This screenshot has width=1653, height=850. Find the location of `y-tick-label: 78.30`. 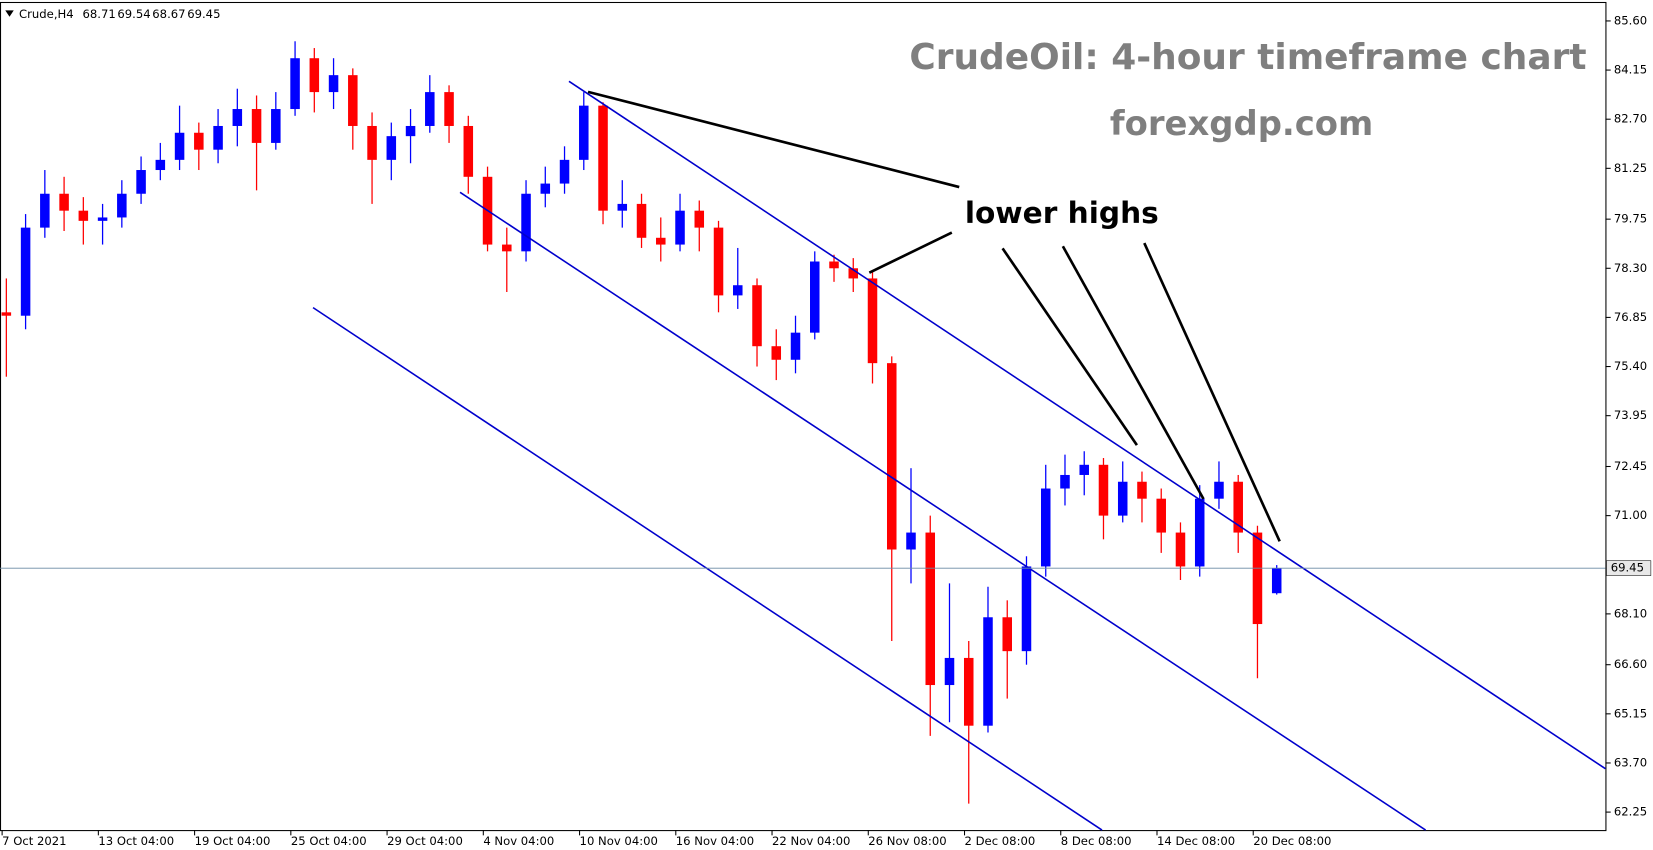

y-tick-label: 78.30 is located at coordinates (1630, 268).